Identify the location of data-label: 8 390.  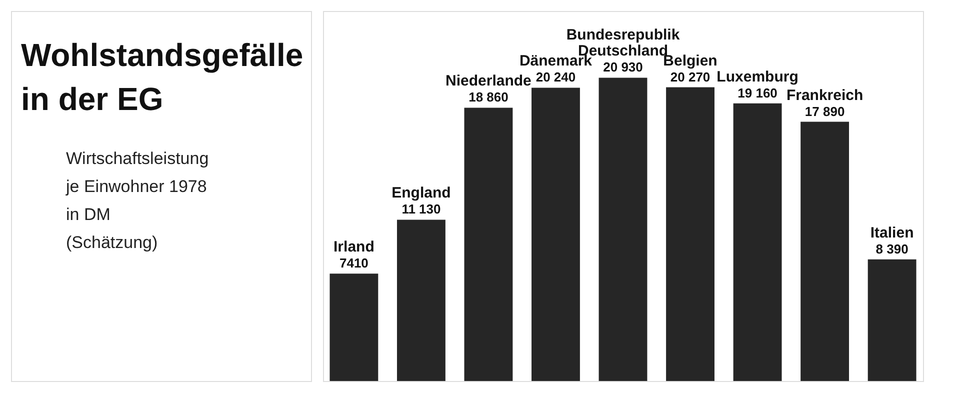
(892, 248).